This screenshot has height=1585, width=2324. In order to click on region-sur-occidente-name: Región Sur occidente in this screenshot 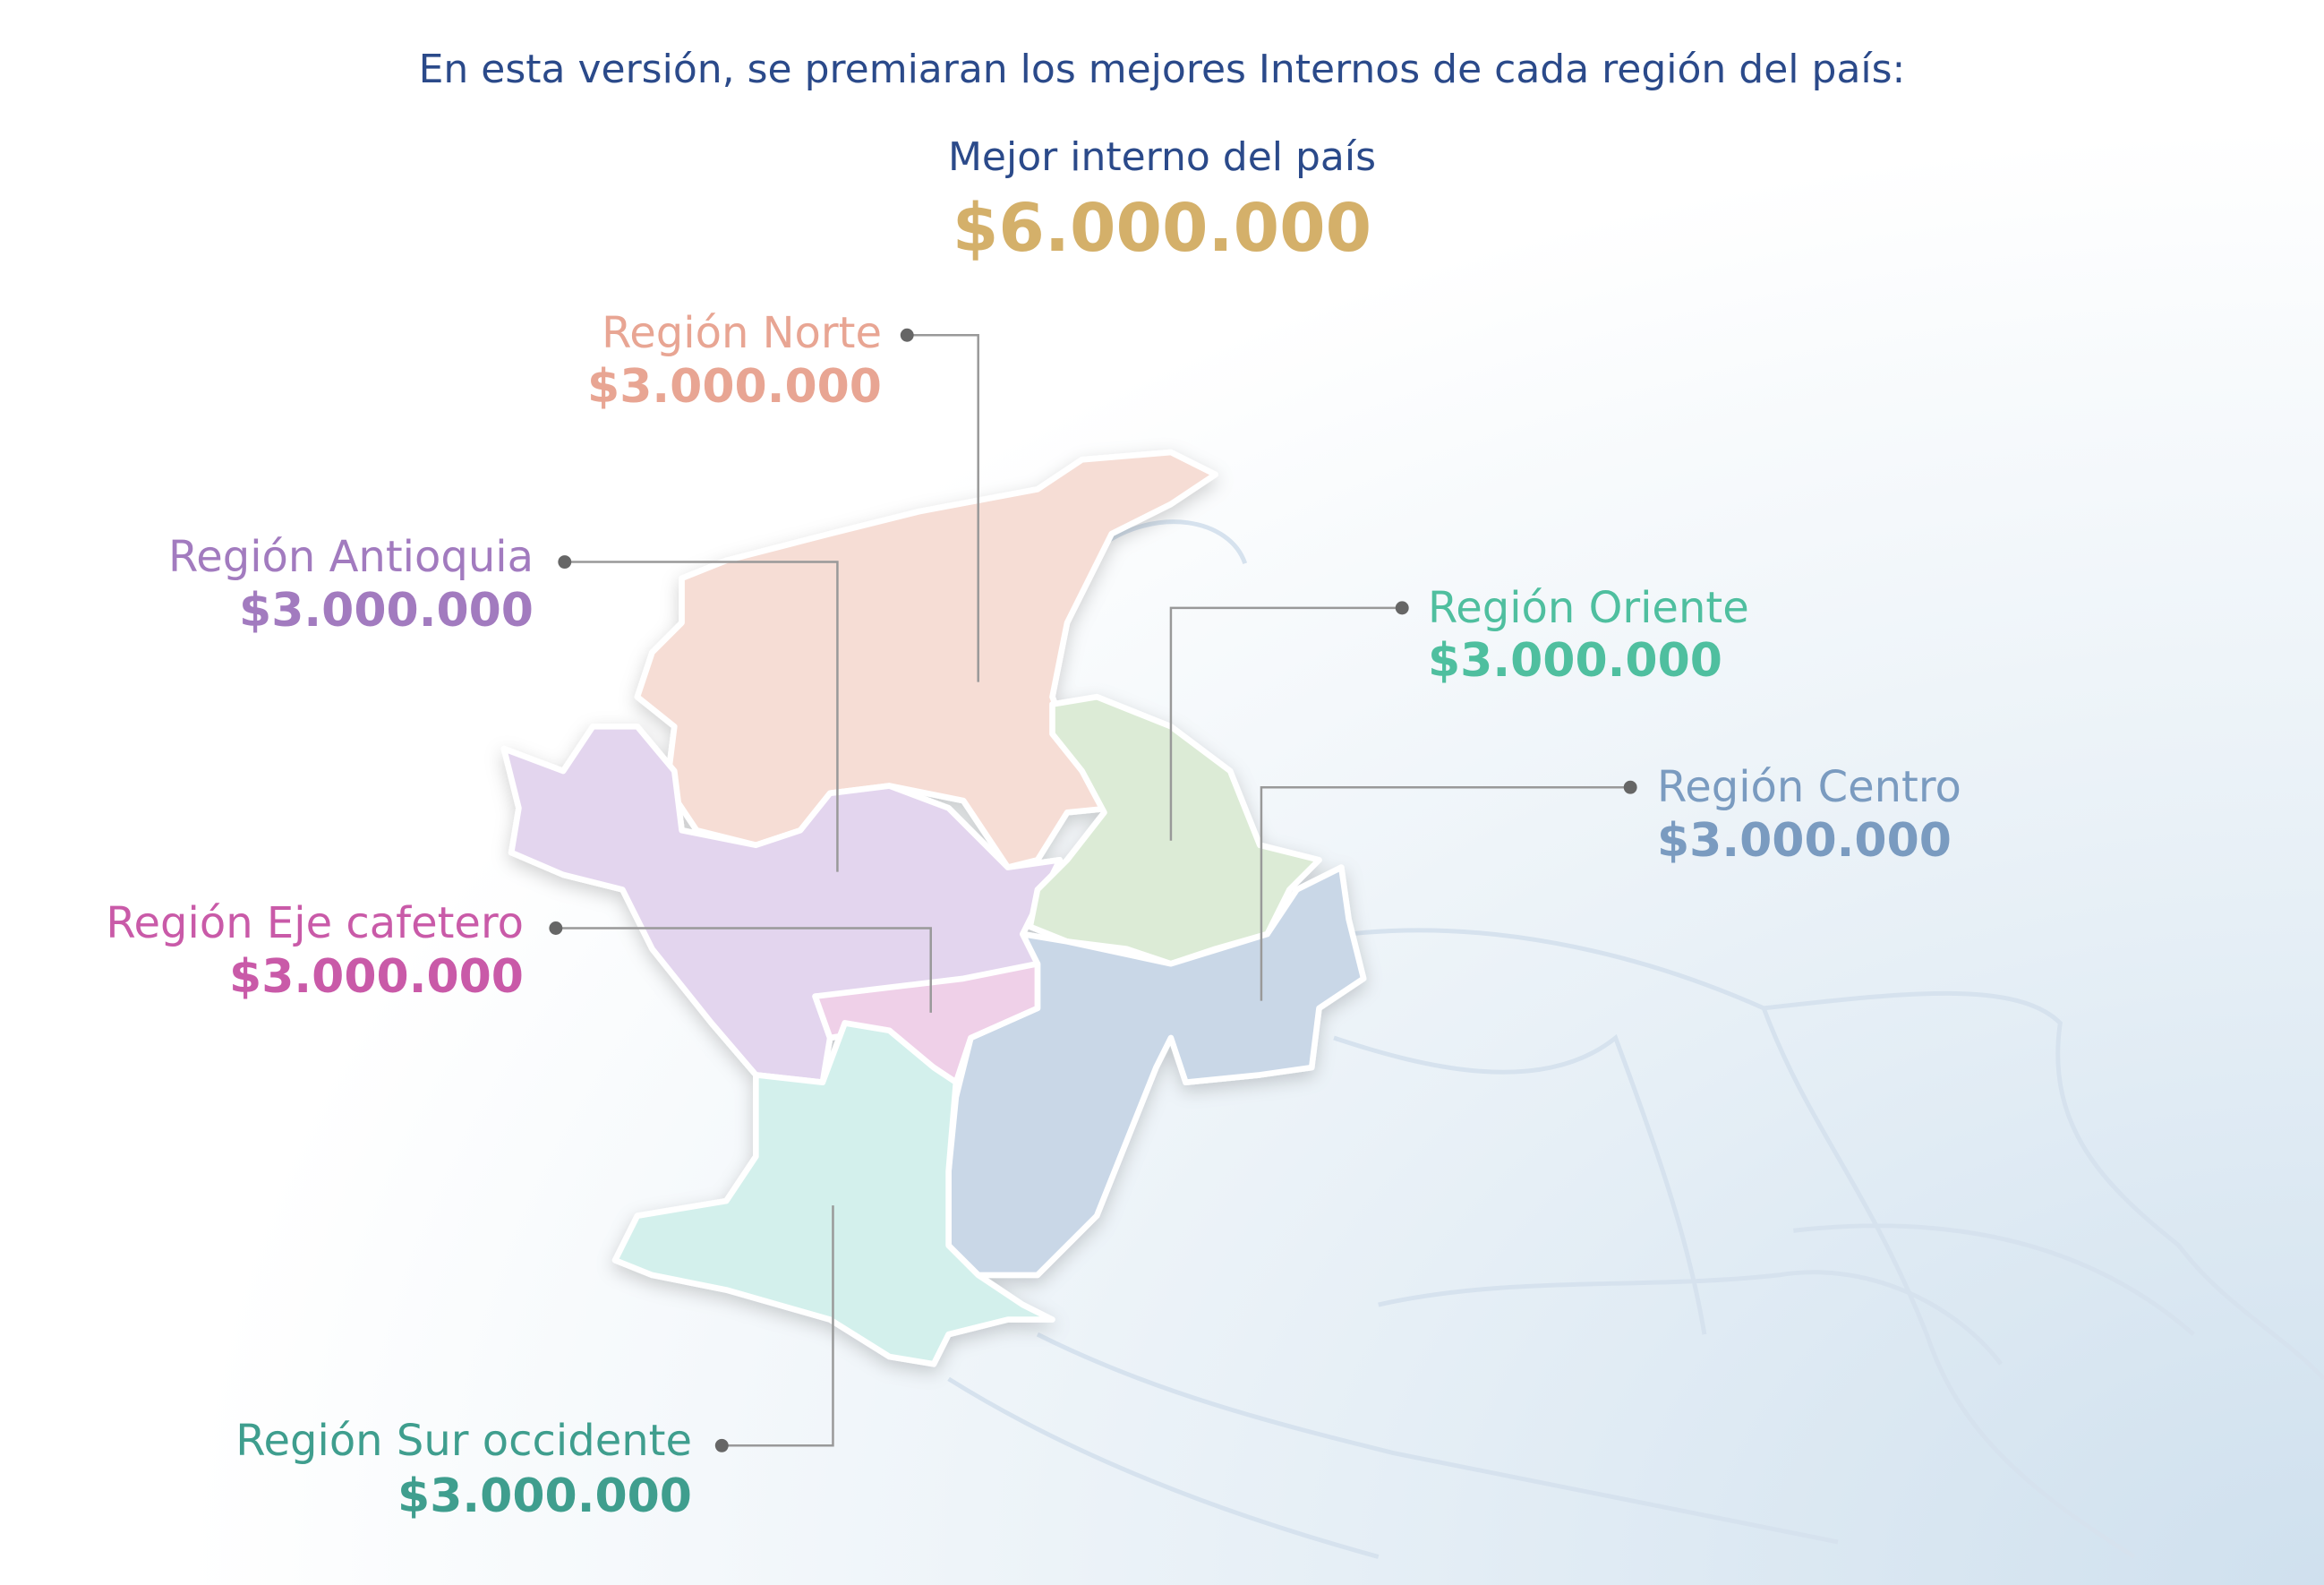, I will do `click(464, 1441)`.